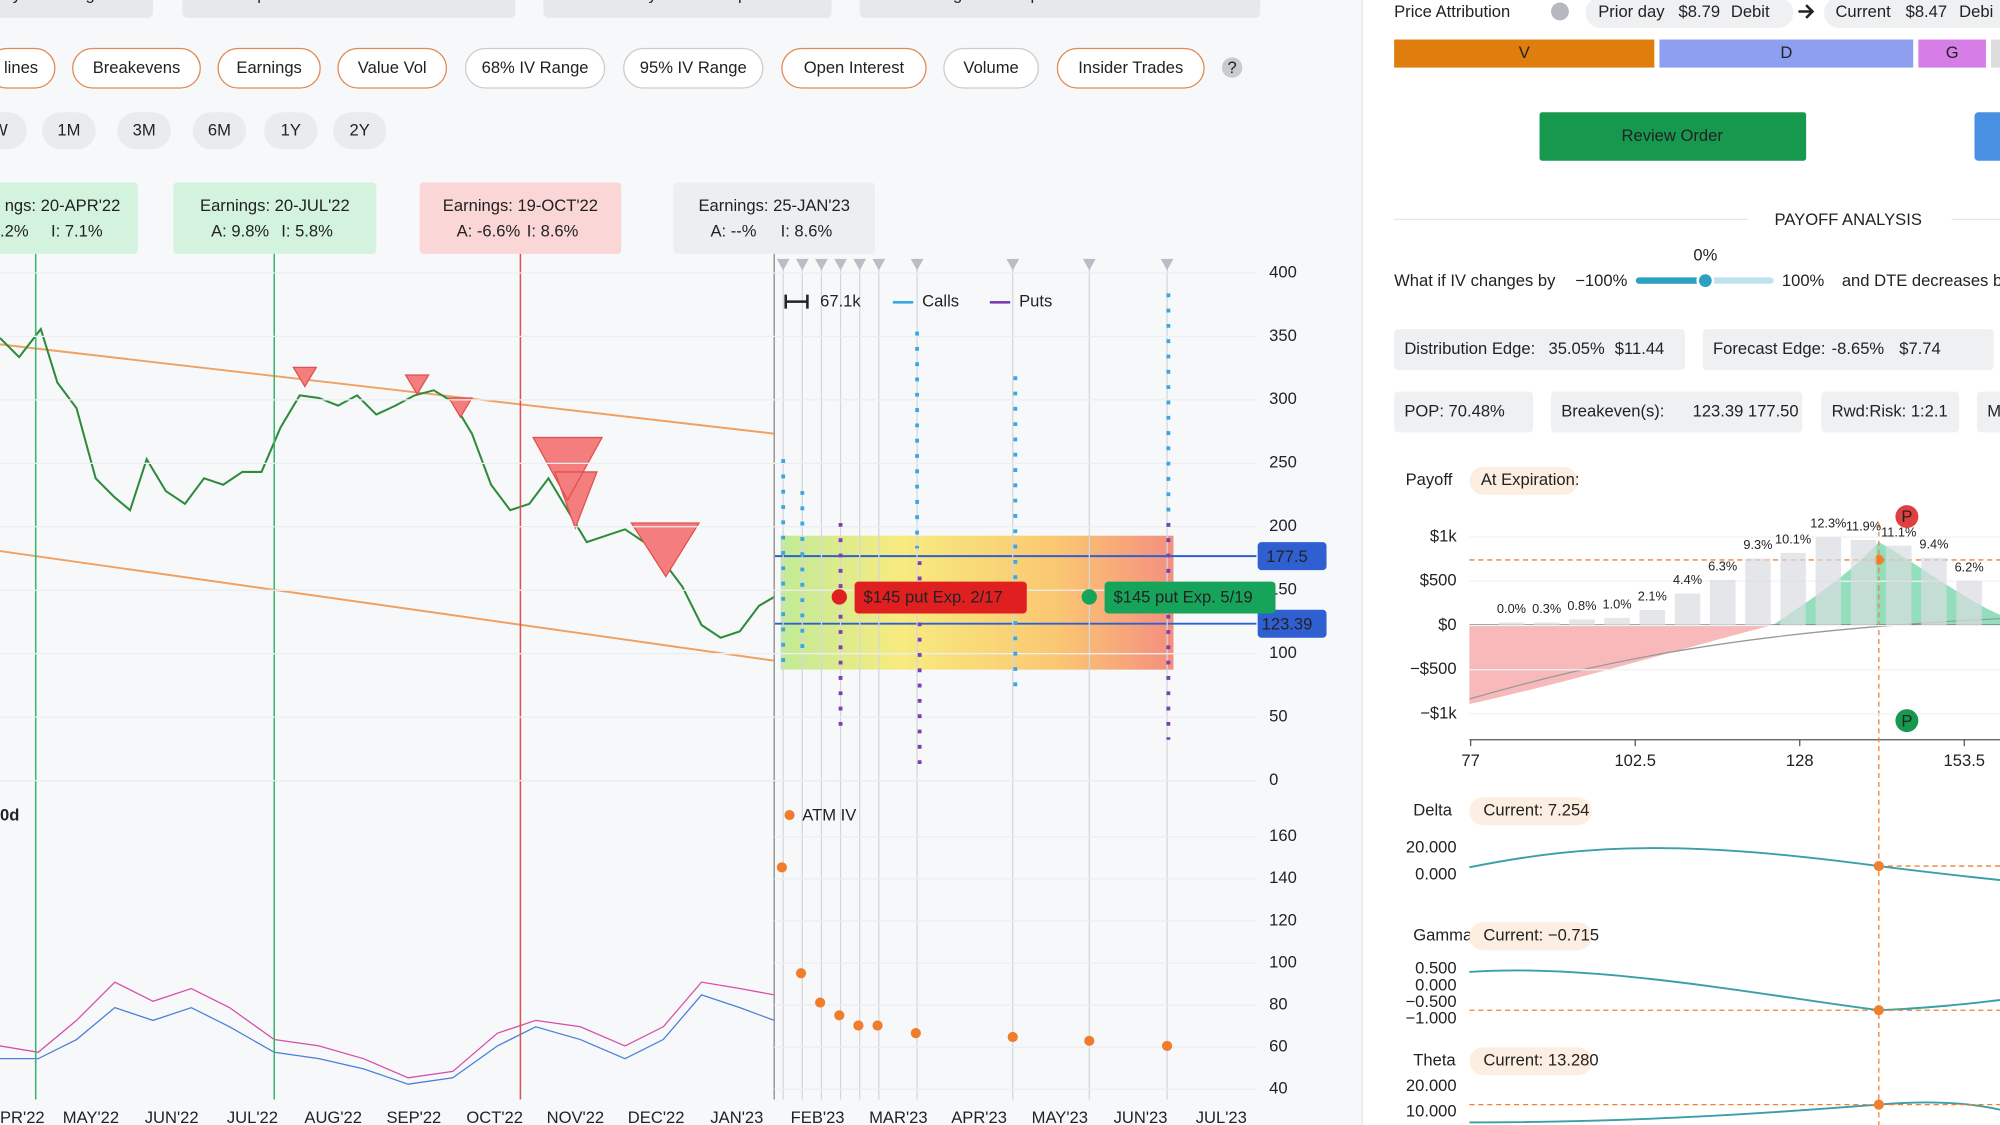 This screenshot has height=1125, width=2000. What do you see at coordinates (9, 815) in the screenshot?
I see `iv-left-label: 0d` at bounding box center [9, 815].